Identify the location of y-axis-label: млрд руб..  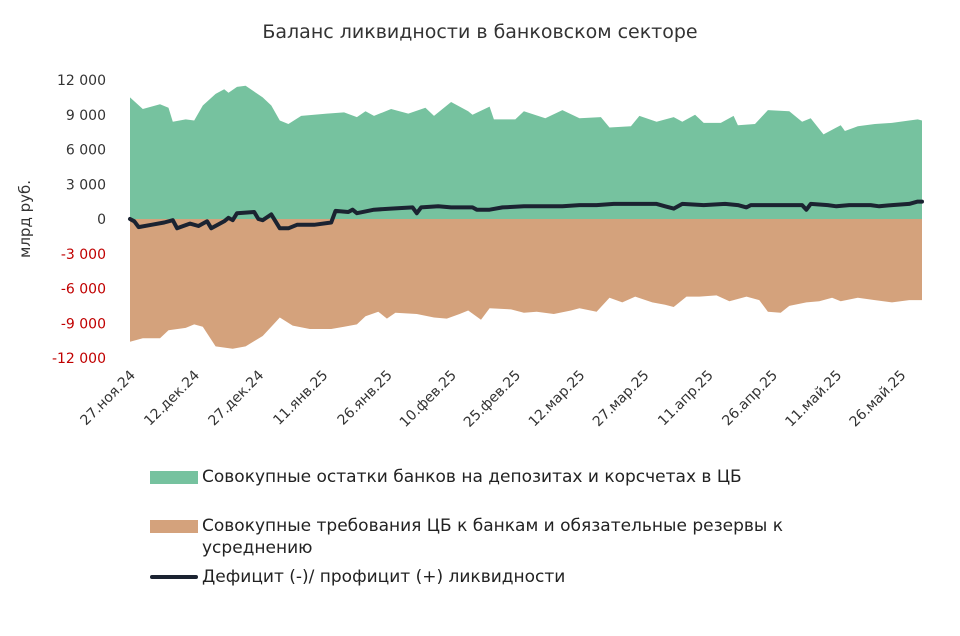
(25, 219).